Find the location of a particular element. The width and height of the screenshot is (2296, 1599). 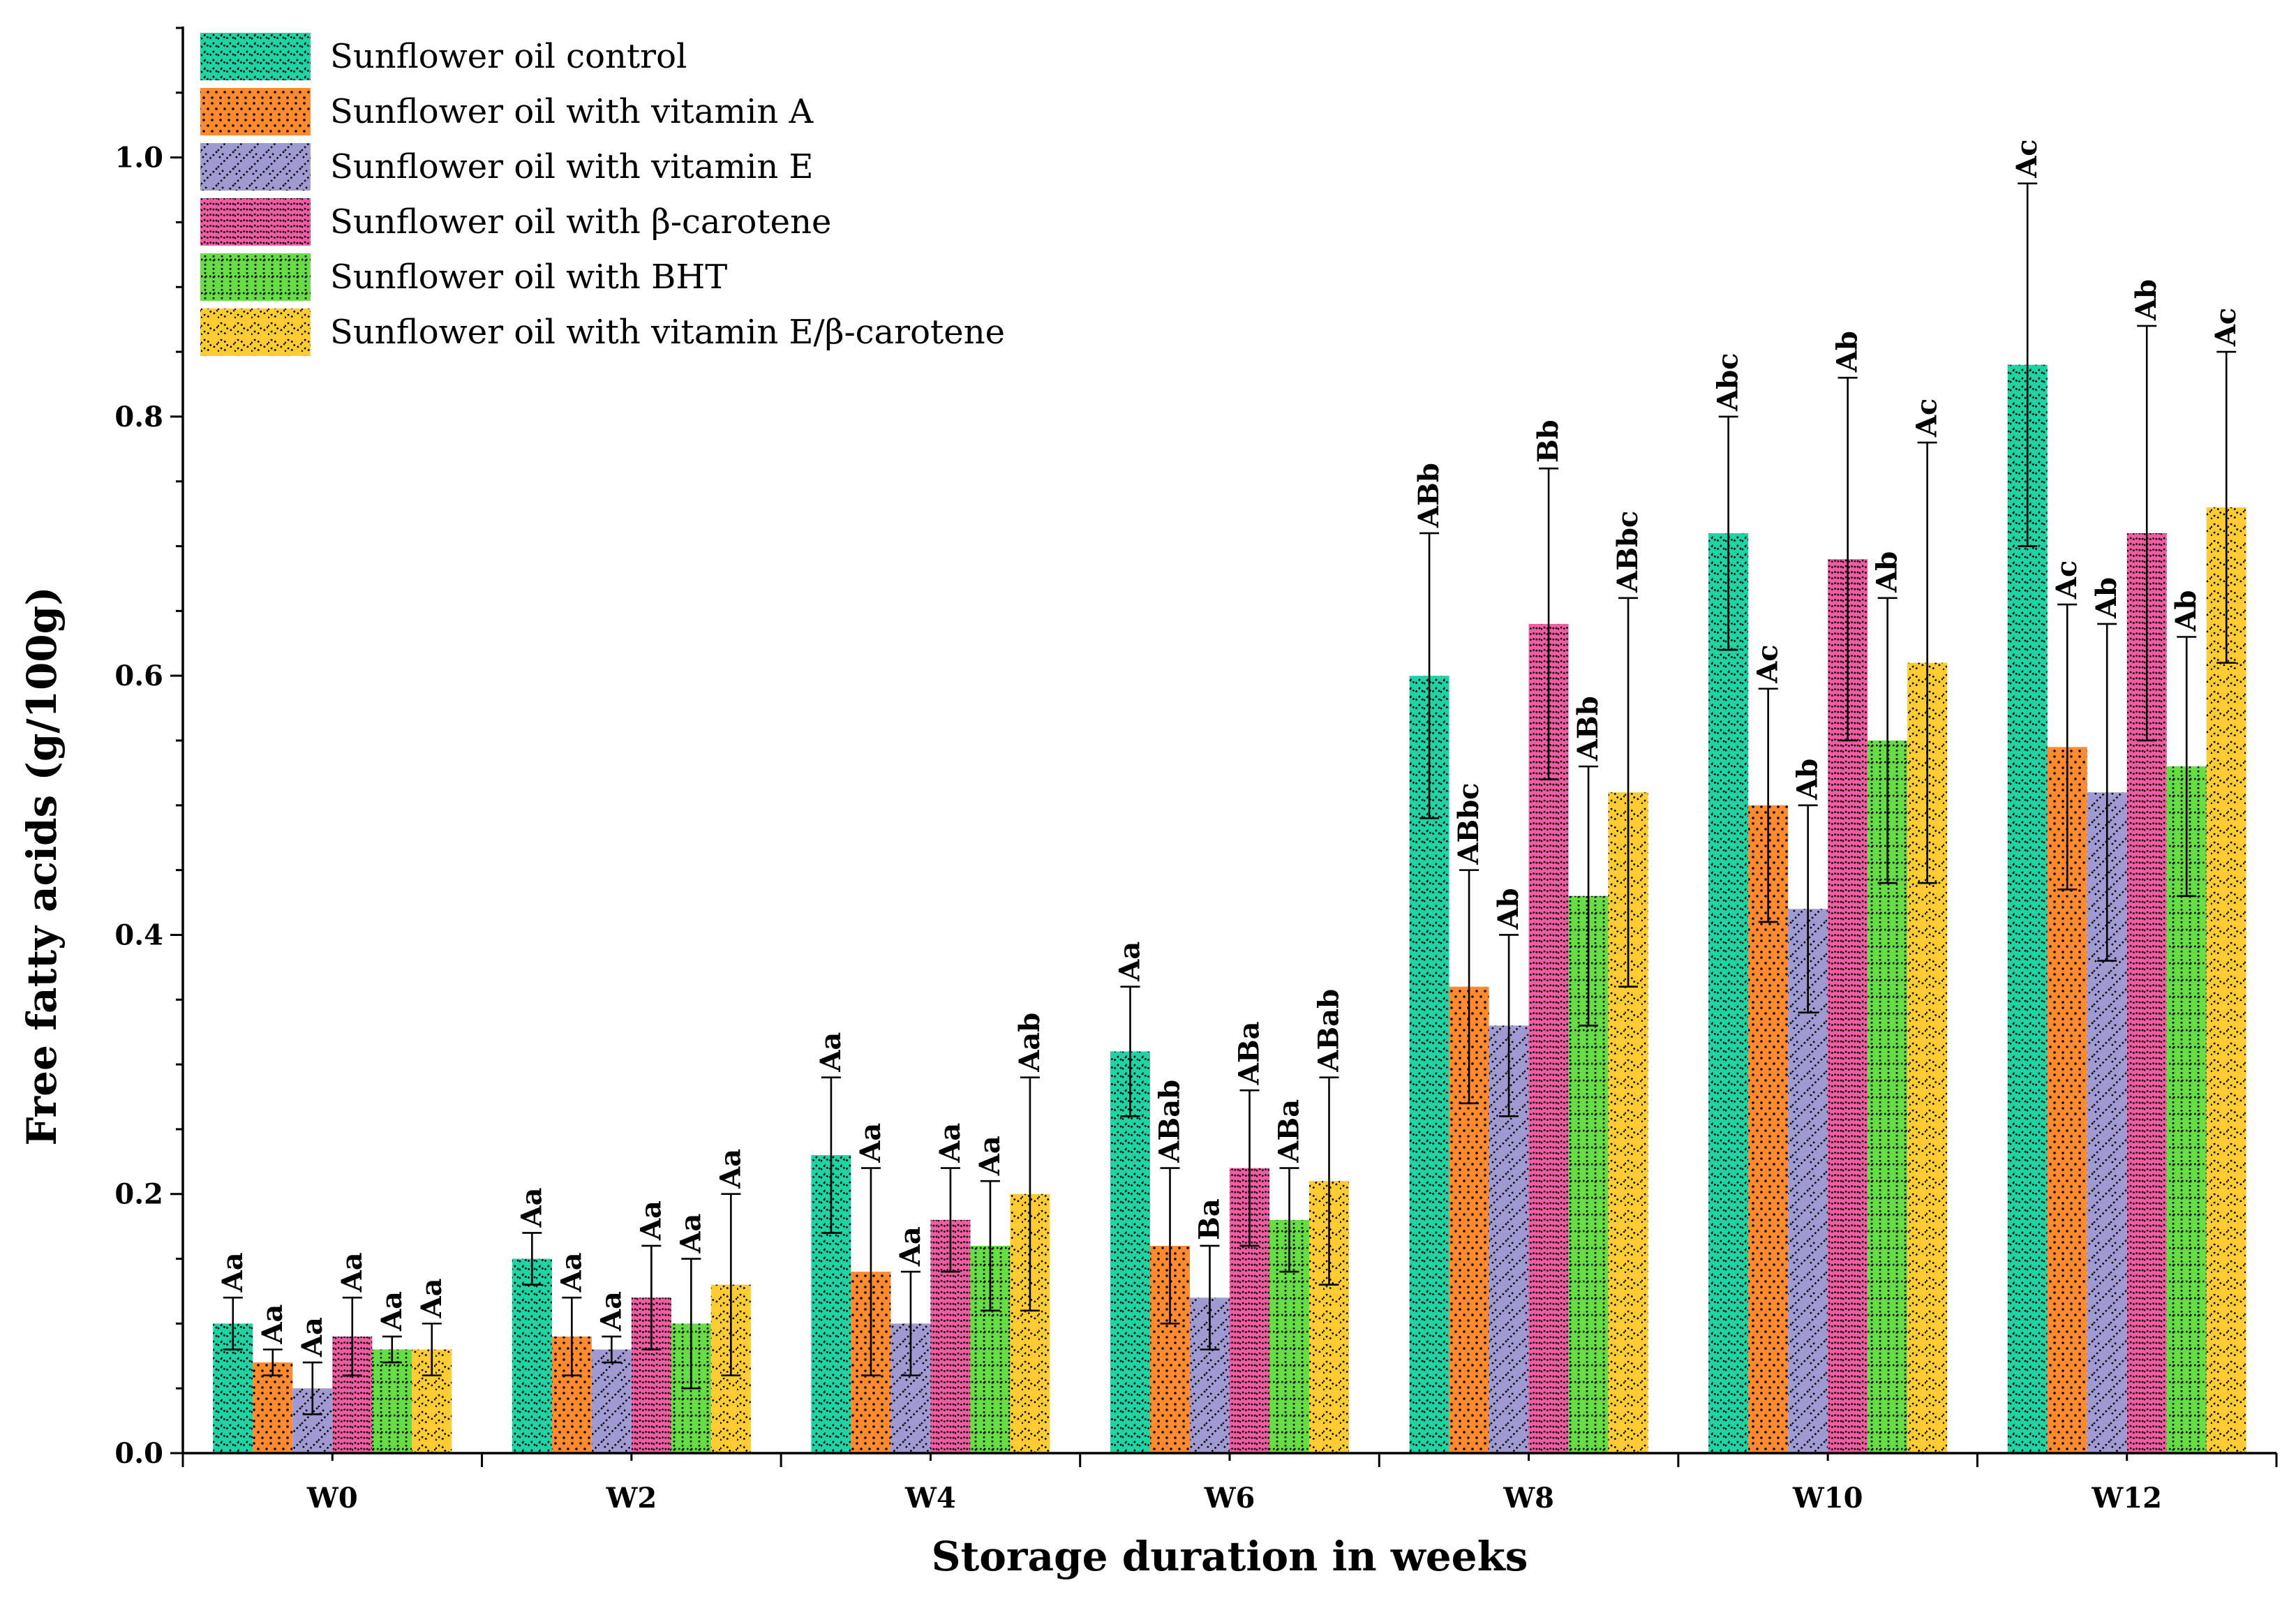

x-tick-label: W2 is located at coordinates (631, 1499).